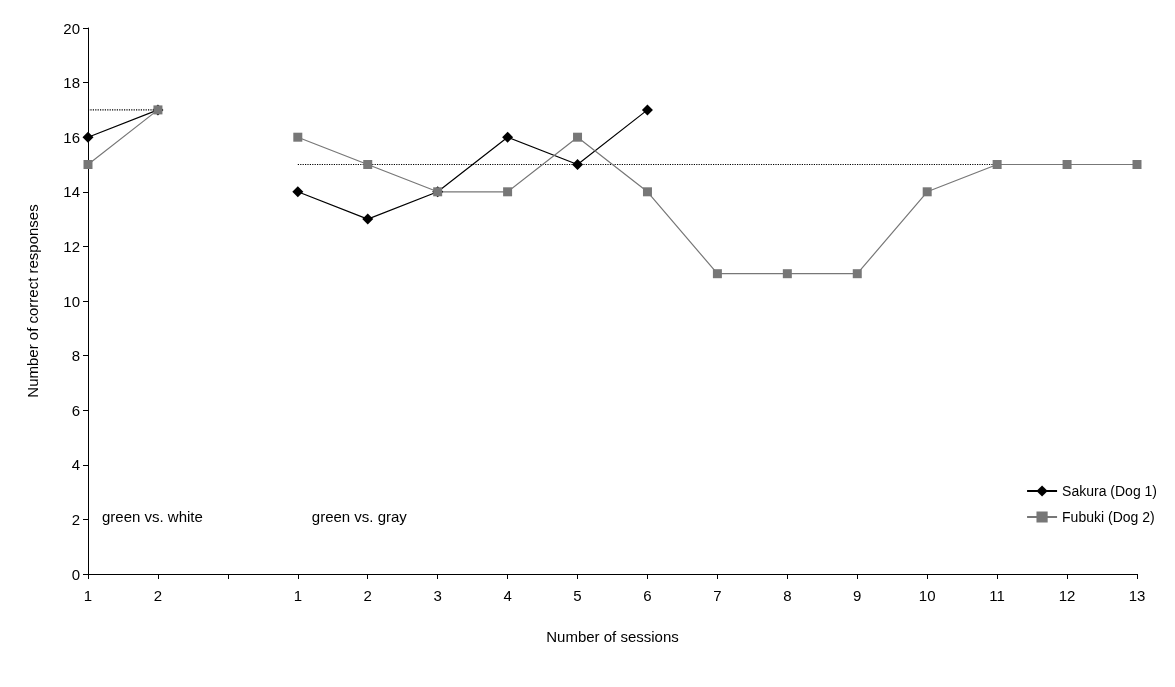 This screenshot has height=687, width=1175. What do you see at coordinates (577, 595) in the screenshot?
I see `x-tick-label: 5` at bounding box center [577, 595].